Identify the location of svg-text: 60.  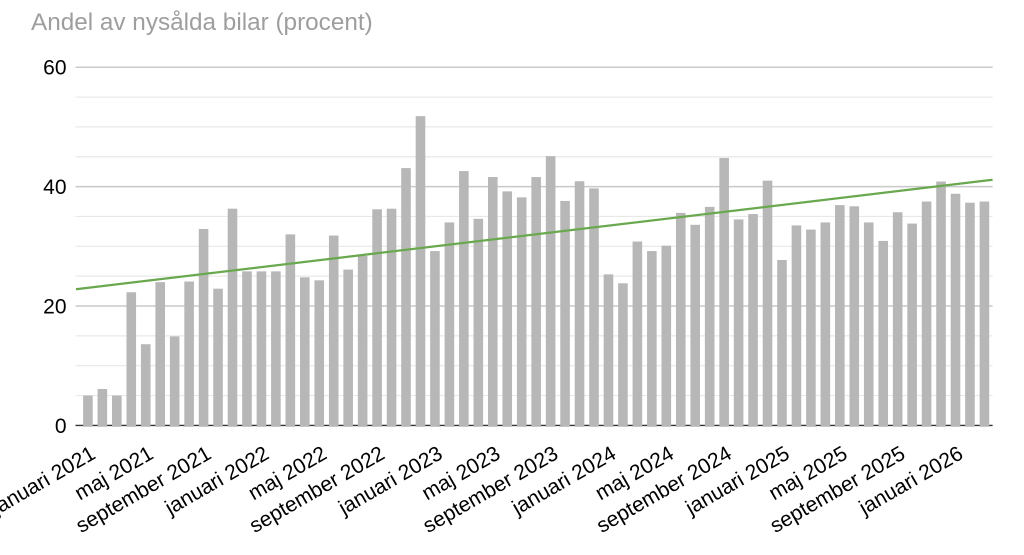
(54, 68).